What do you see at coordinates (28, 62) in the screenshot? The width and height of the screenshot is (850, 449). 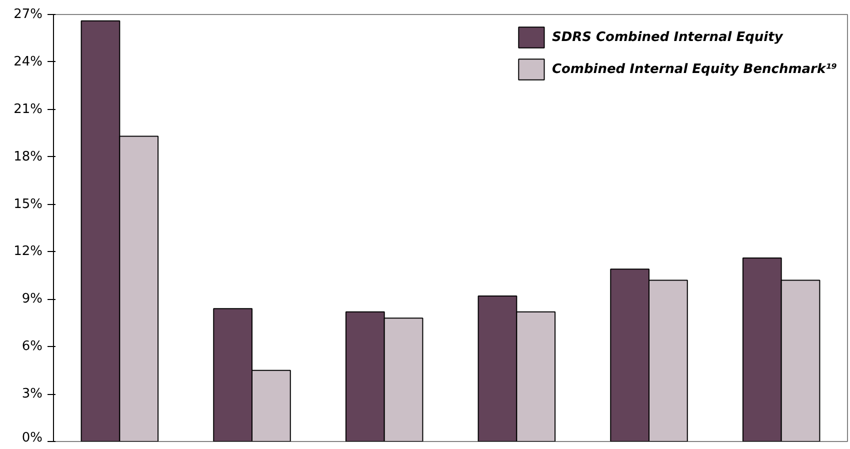 I see `y-tick-label: 24%` at bounding box center [28, 62].